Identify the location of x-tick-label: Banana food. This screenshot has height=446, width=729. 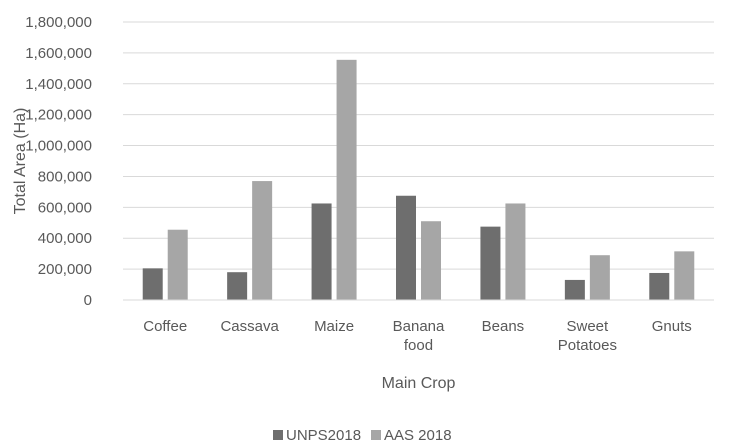
(419, 336).